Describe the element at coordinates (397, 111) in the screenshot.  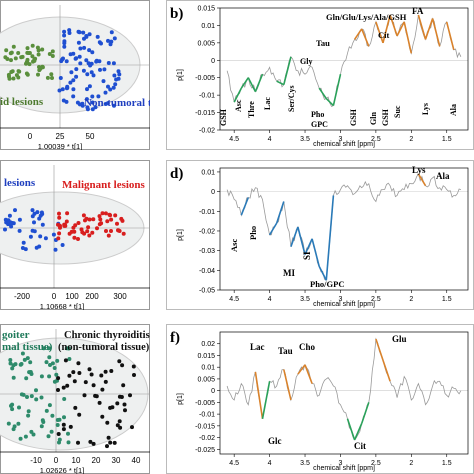
I see `ann-b-suc: Suc` at that location.